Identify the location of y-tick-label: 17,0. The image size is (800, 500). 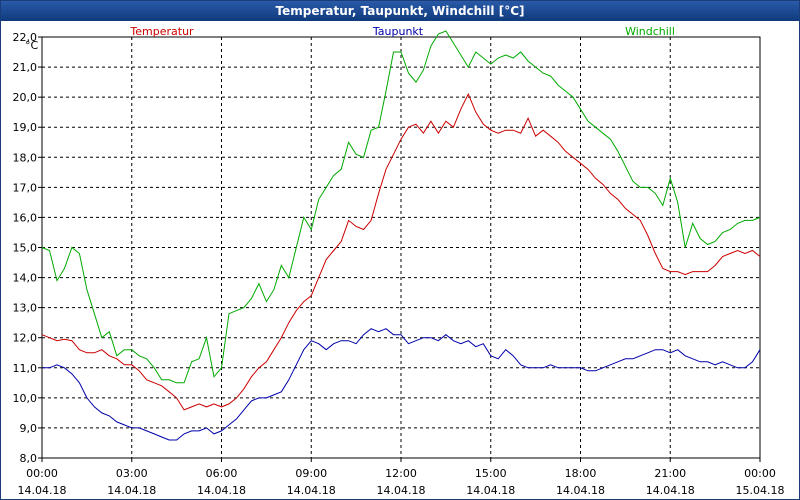
(25, 187).